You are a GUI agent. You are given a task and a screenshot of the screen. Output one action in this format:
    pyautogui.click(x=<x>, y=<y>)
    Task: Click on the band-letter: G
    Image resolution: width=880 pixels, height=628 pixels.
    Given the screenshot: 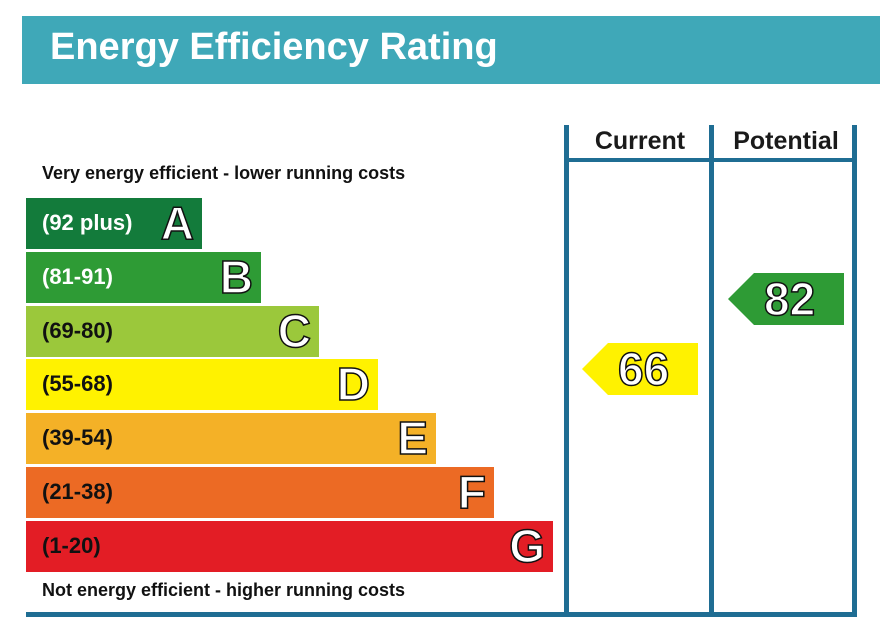 What is the action you would take?
    pyautogui.click(x=526, y=546)
    